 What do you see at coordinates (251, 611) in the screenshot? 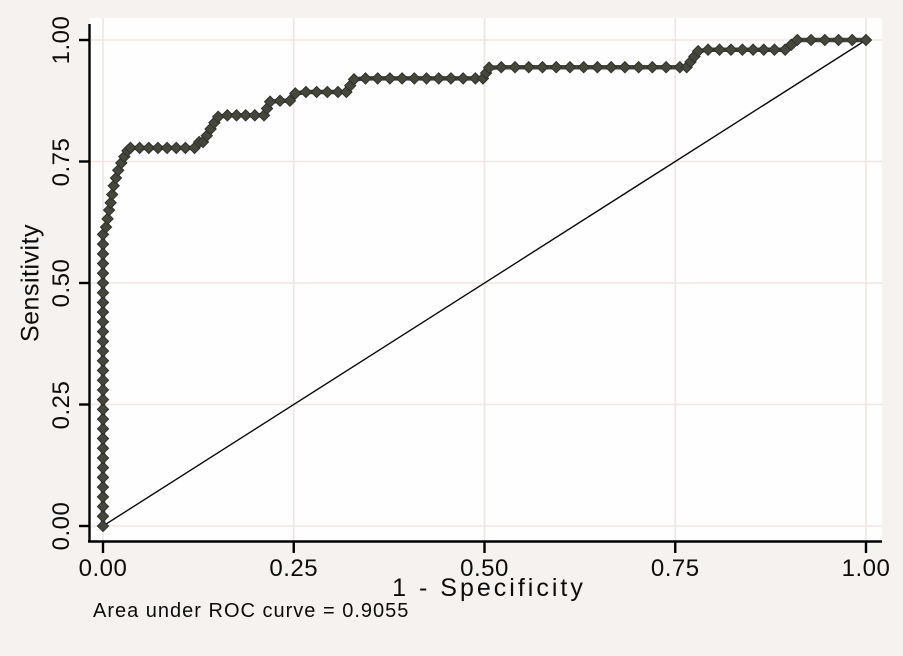
I see `auc-note: Area under ROC curve = 0.9055` at bounding box center [251, 611].